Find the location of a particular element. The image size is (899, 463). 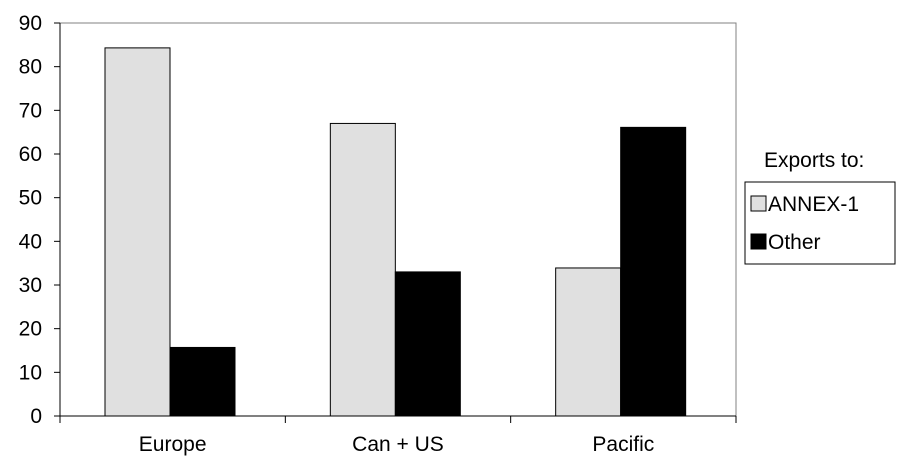

y-axis: 0 10 20 30 40 50 60 70 80 90 is located at coordinates (40, 220).